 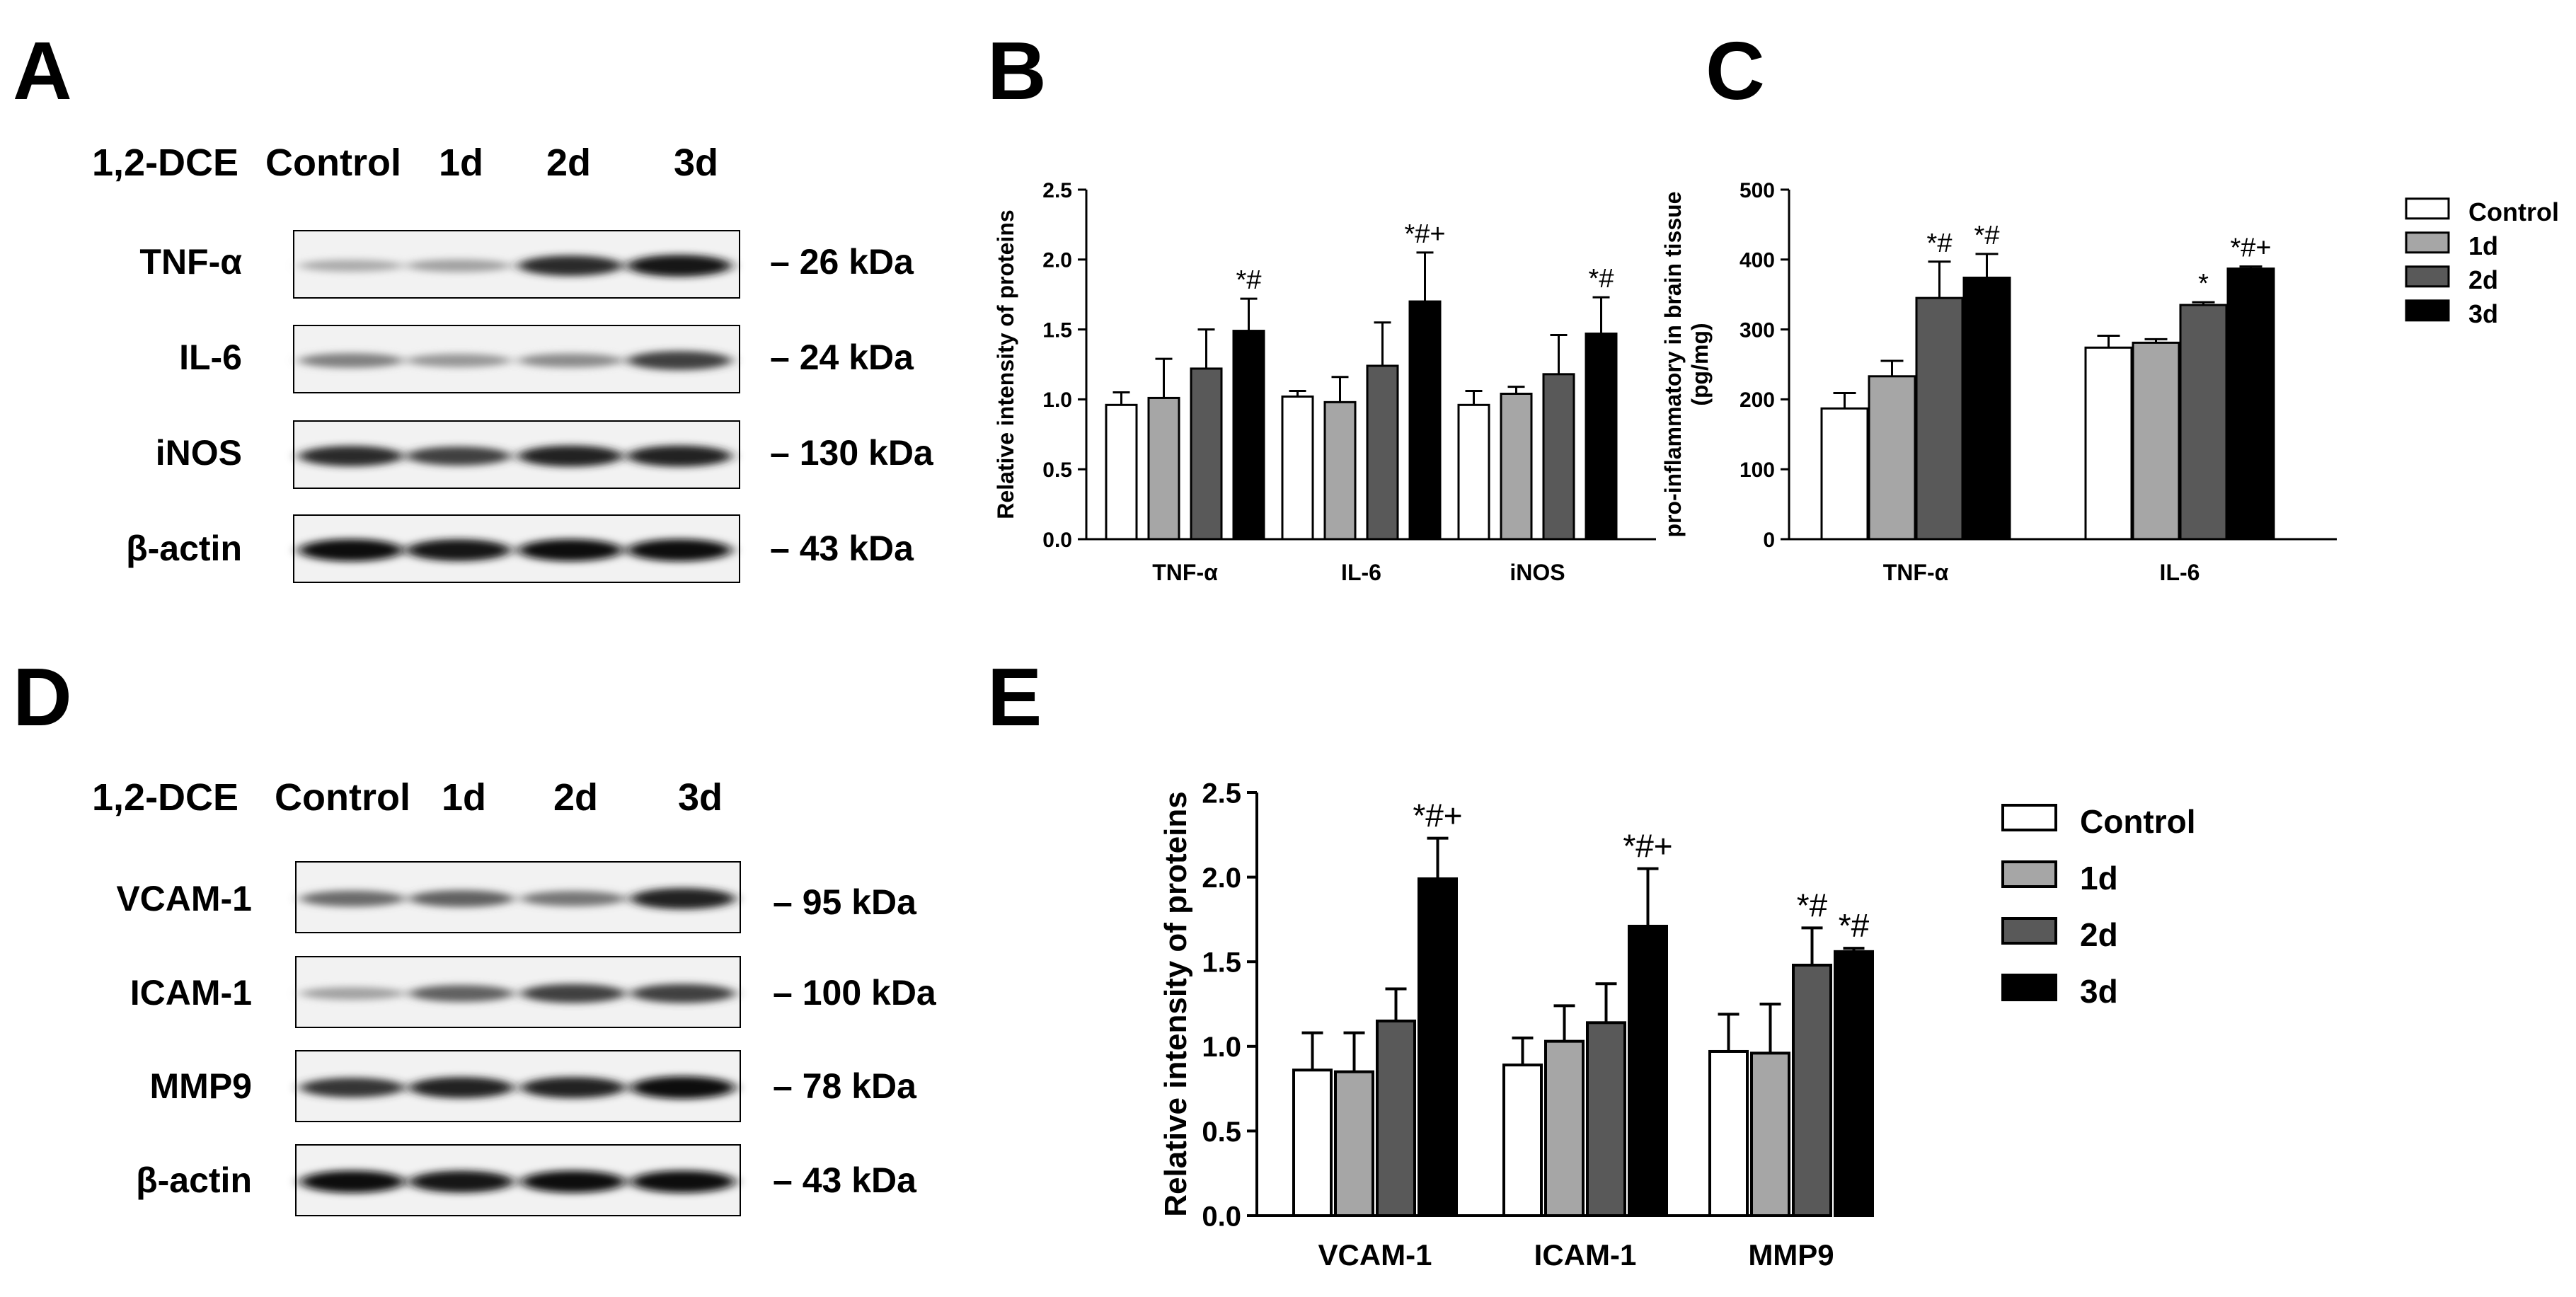 What do you see at coordinates (696, 163) in the screenshot?
I see `blot-a-lane-label: 3d` at bounding box center [696, 163].